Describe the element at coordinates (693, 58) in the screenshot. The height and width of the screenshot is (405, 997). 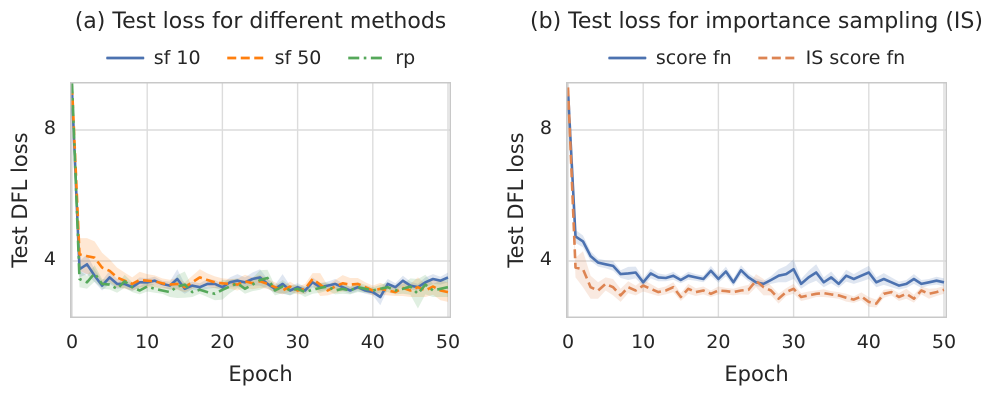
I see `legend-label: score fn` at that location.